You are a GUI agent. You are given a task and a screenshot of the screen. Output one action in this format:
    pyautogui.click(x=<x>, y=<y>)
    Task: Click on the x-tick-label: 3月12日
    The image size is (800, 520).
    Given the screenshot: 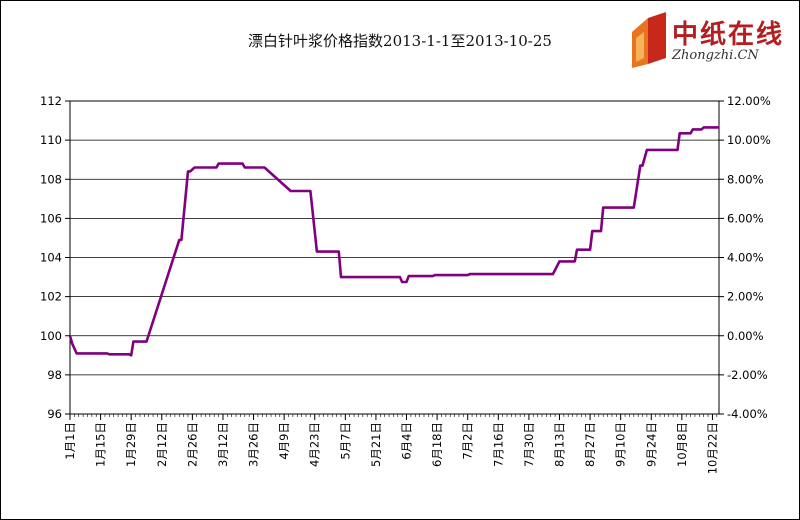 What is the action you would take?
    pyautogui.click(x=223, y=444)
    